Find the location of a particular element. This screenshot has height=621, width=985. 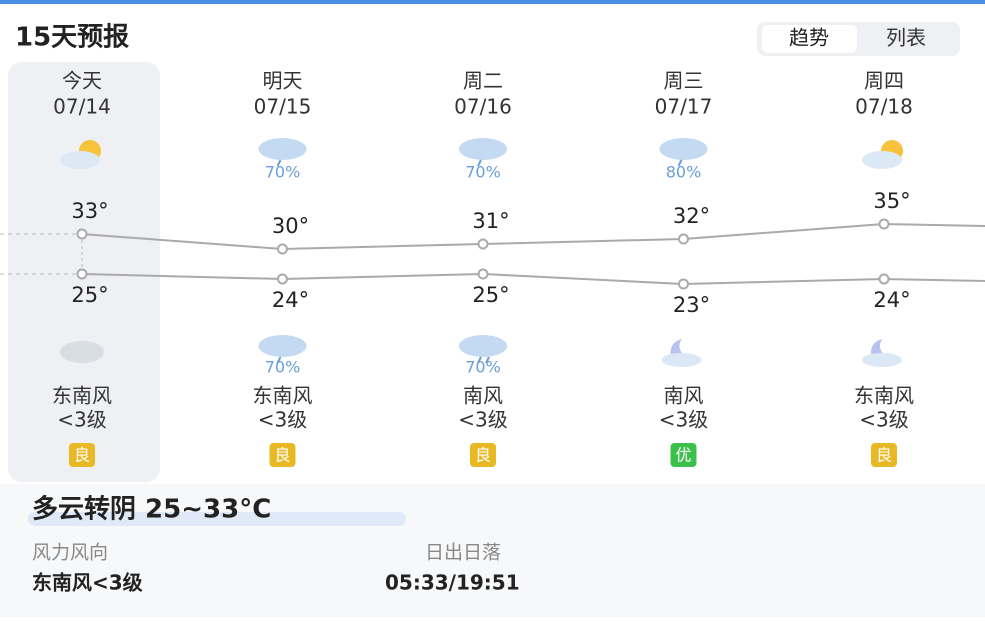

high-label: 32° is located at coordinates (691, 216).